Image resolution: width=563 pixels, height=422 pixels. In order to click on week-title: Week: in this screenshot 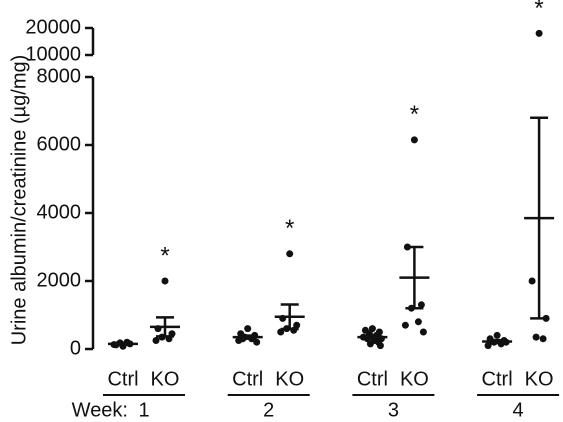, I will do `click(100, 410)`.